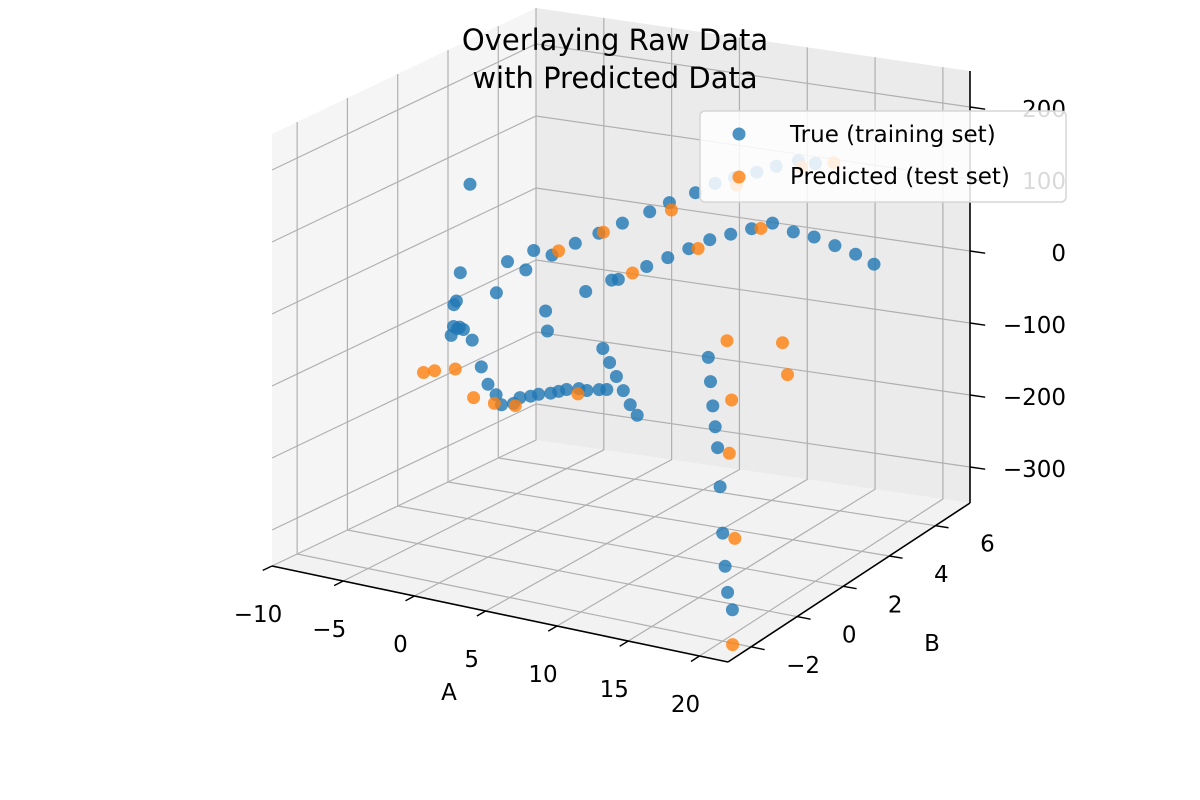  What do you see at coordinates (471, 660) in the screenshot?
I see `x-tick-label: 5` at bounding box center [471, 660].